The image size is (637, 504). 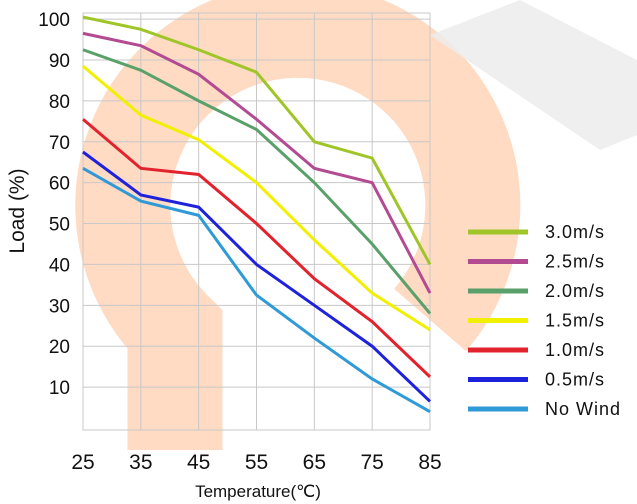 I want to click on x-tick-label: 65, so click(x=314, y=462).